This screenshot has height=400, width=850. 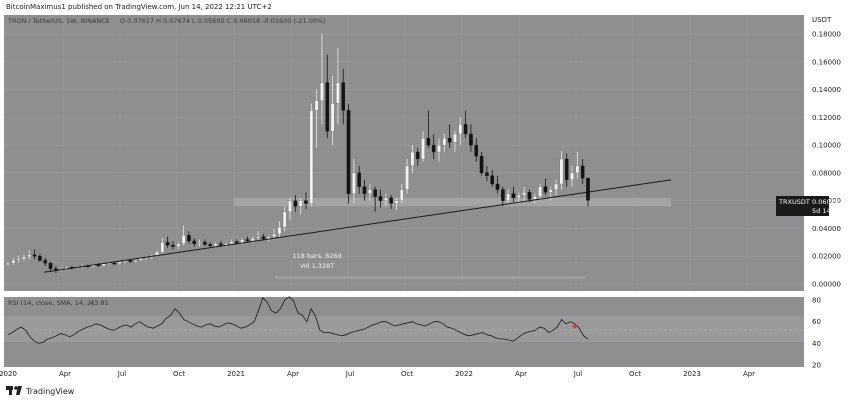 I want to click on tradingview-logo-icon, so click(x=14, y=390).